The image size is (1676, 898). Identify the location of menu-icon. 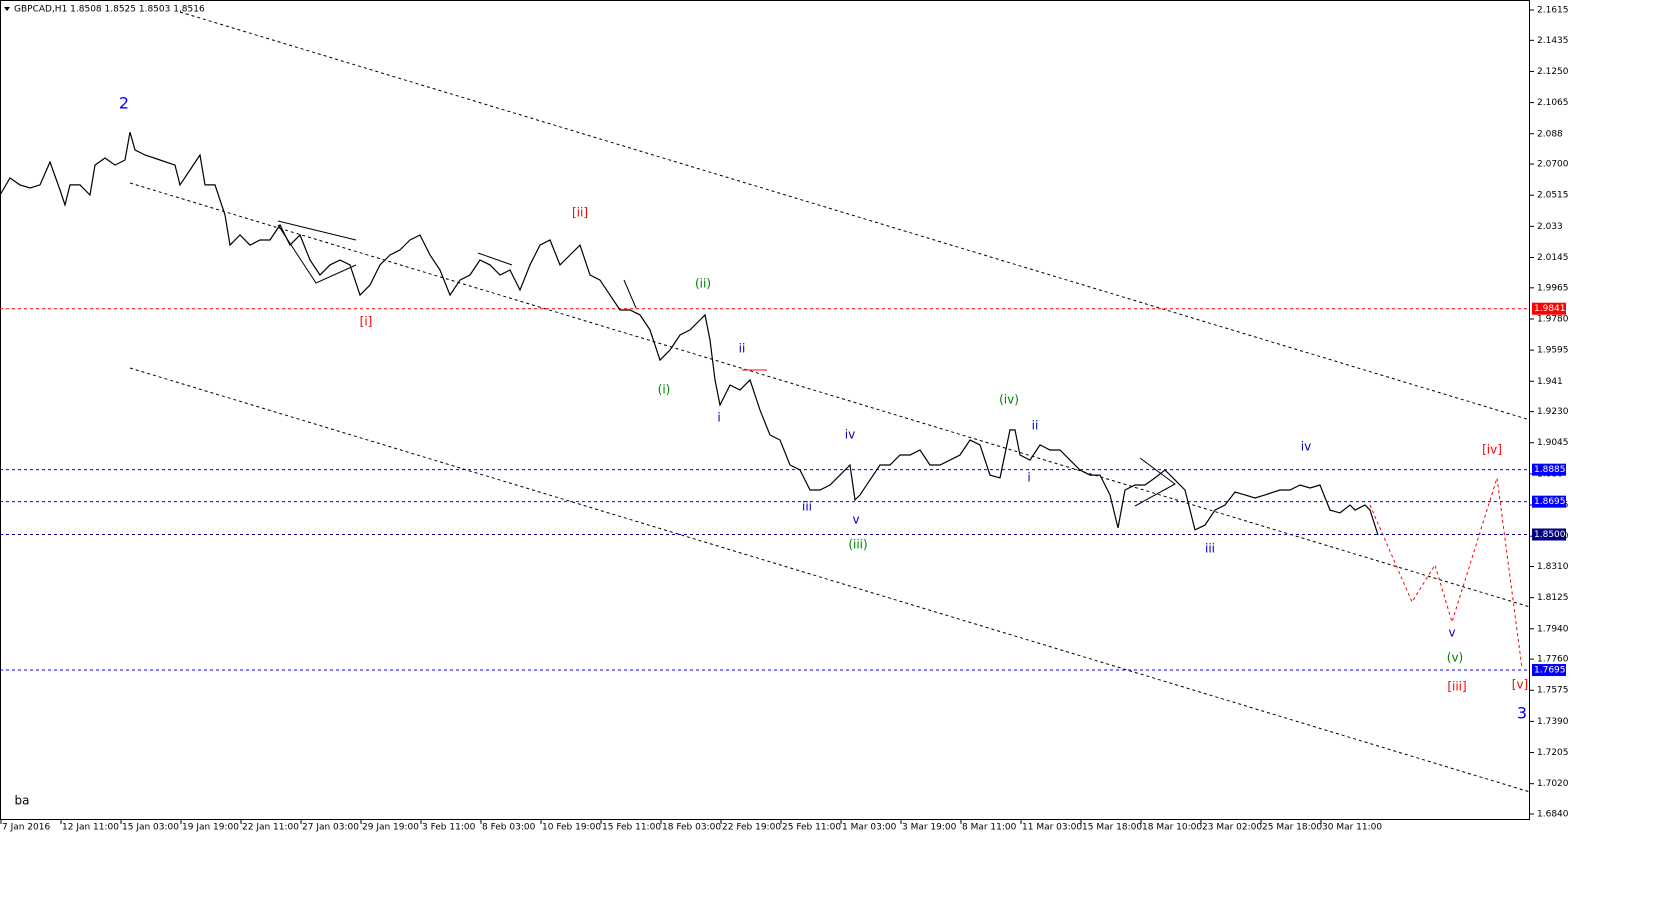
(7, 9).